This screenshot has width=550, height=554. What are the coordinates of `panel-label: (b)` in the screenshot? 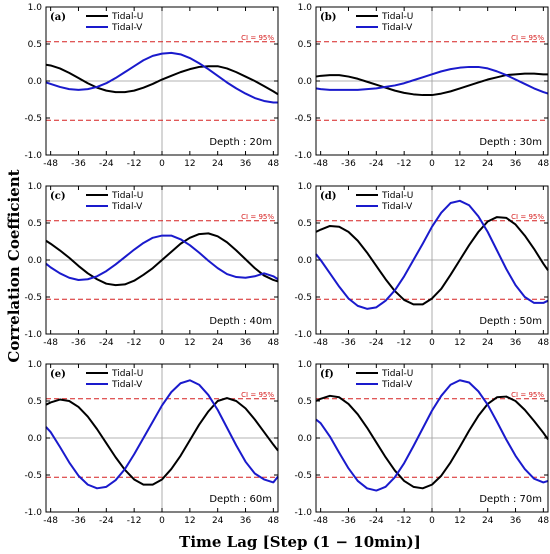 It's located at (328, 17).